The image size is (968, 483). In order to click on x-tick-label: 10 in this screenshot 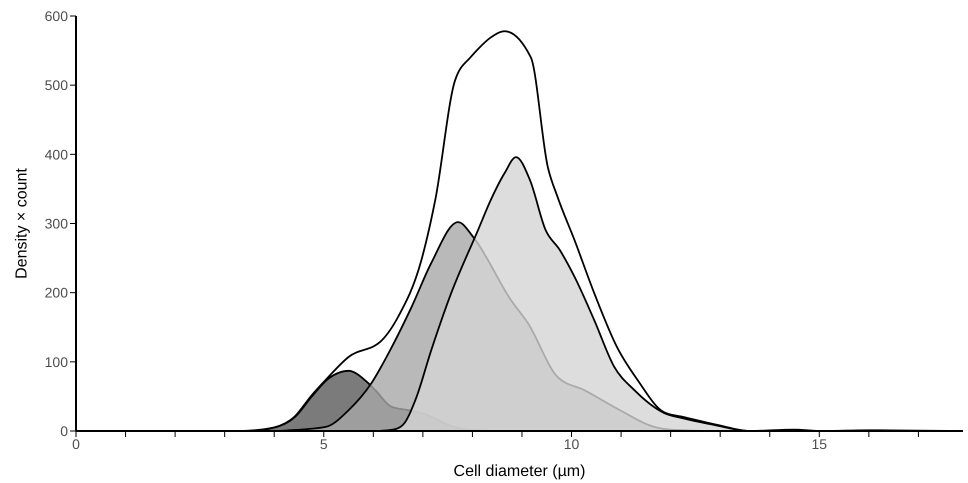, I will do `click(572, 444)`.